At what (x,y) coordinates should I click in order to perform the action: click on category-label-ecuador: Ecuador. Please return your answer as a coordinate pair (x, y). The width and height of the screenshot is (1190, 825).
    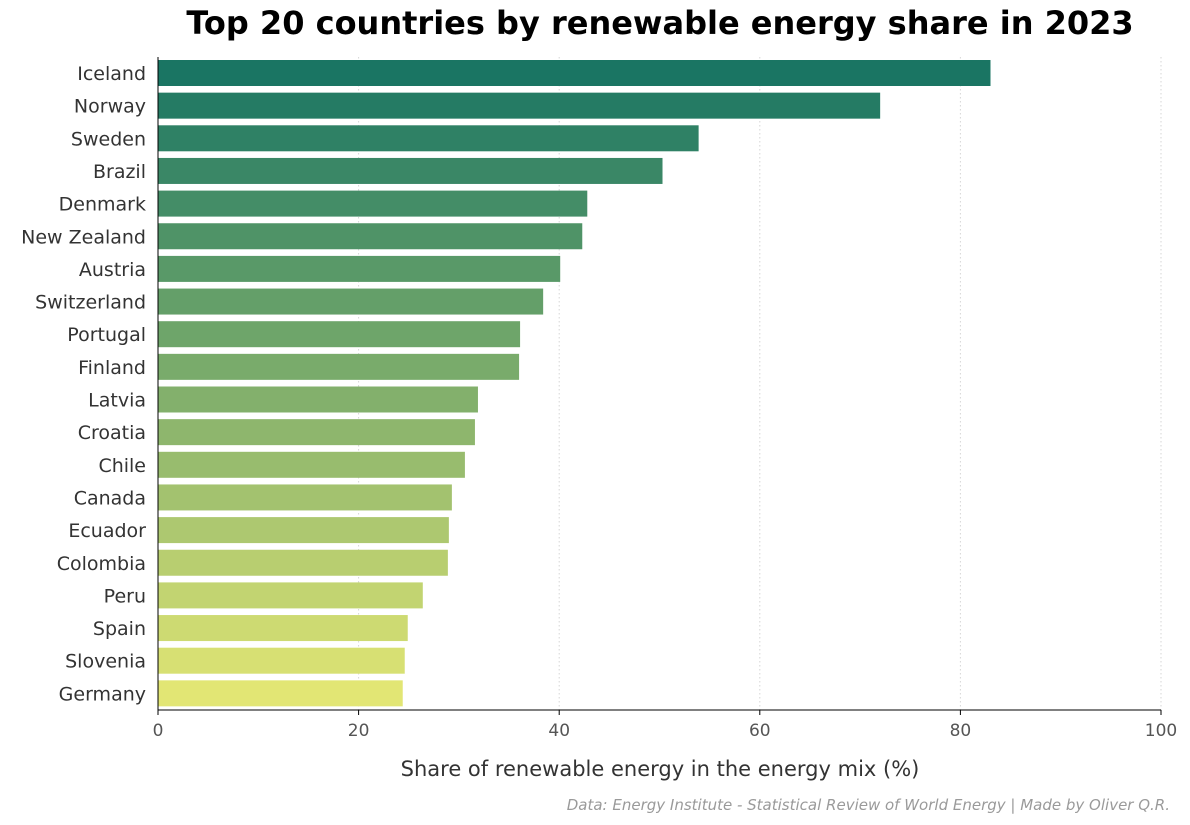
    Looking at the image, I should click on (107, 531).